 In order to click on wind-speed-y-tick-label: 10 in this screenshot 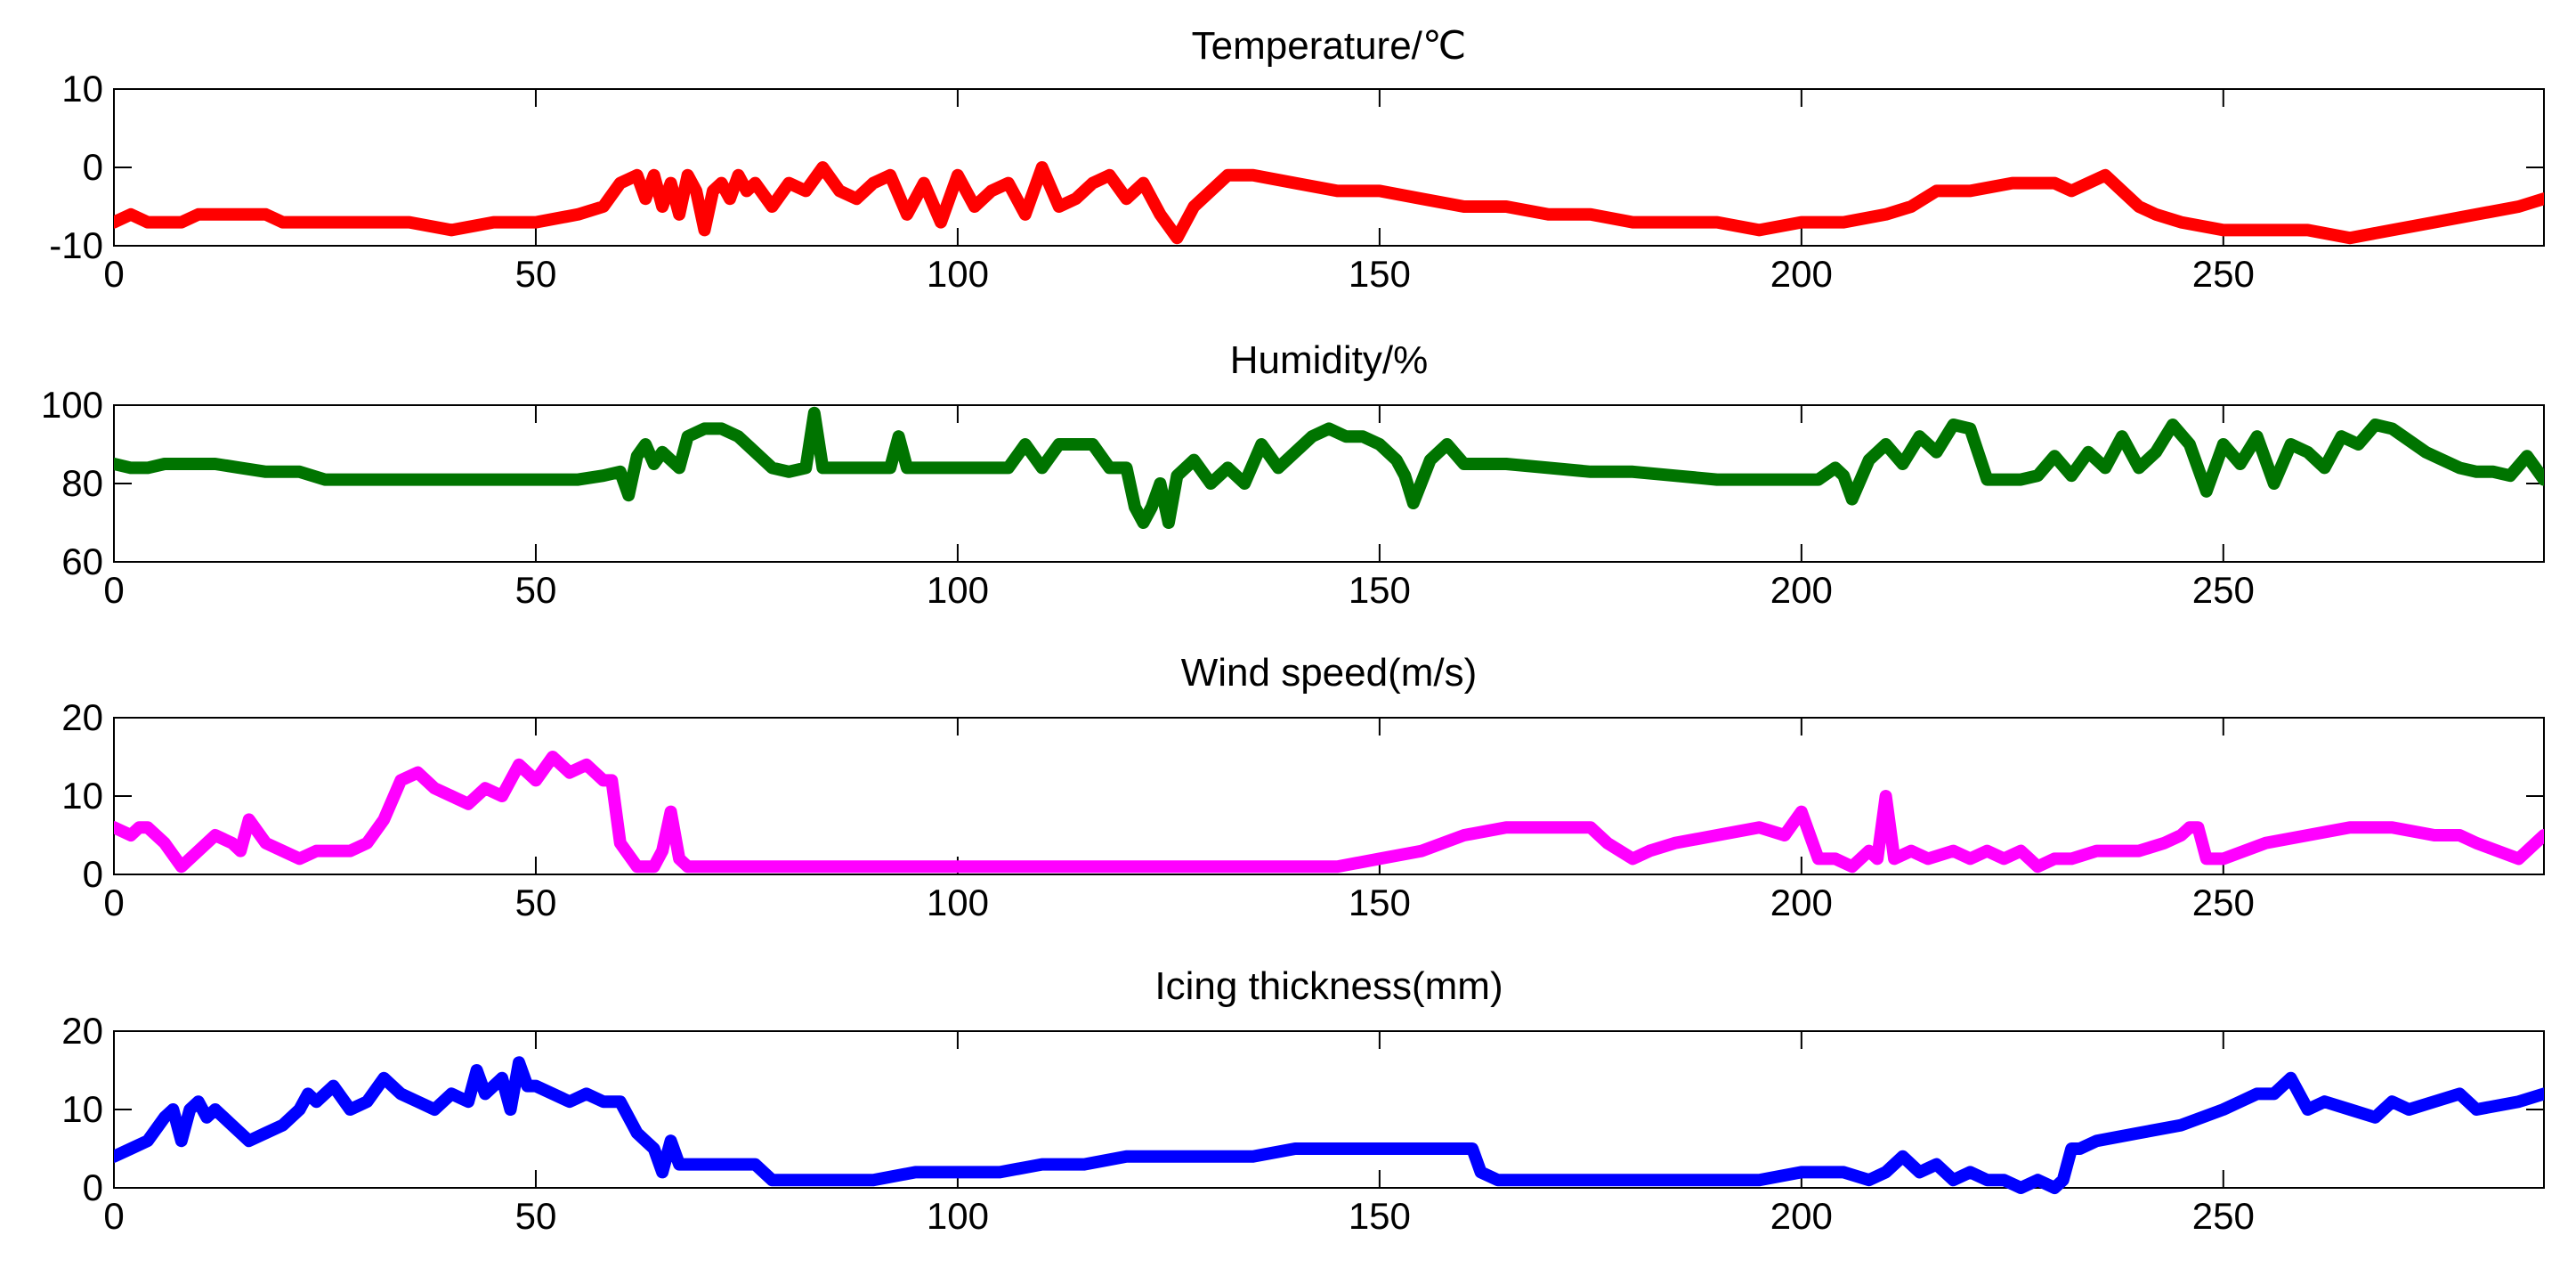, I will do `click(82, 796)`.